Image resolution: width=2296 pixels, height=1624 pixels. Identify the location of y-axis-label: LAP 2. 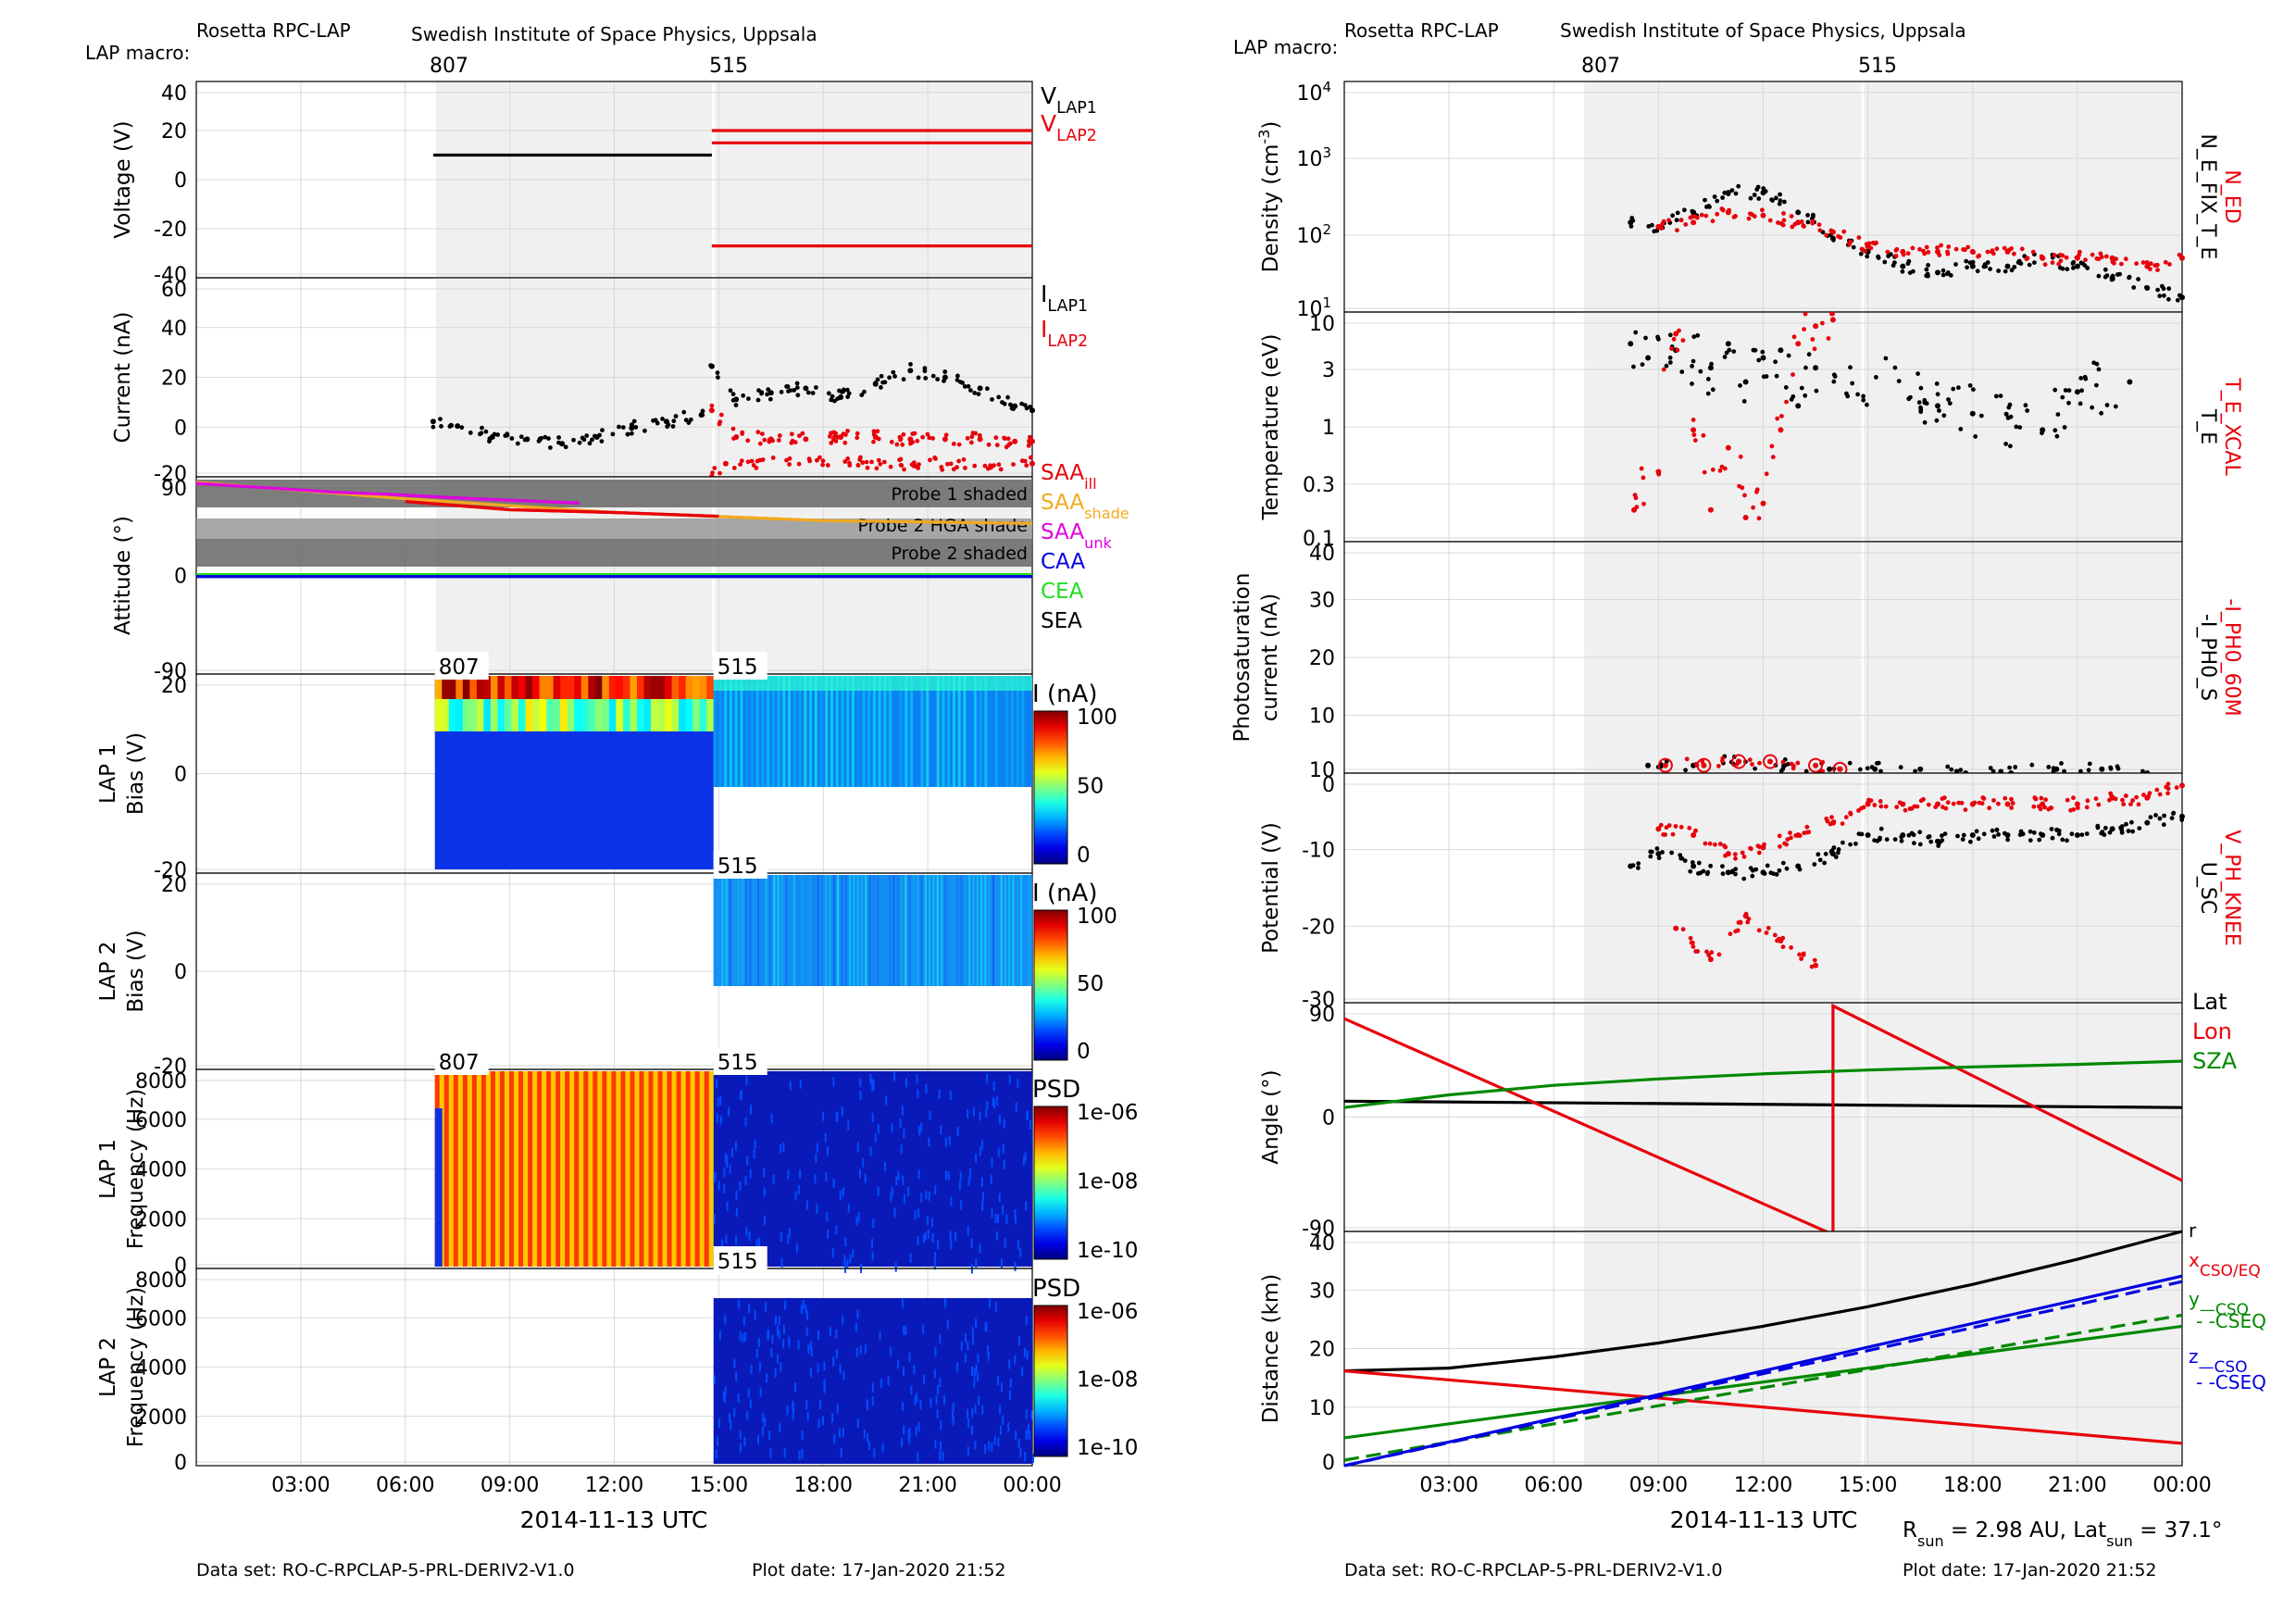
(108, 1367).